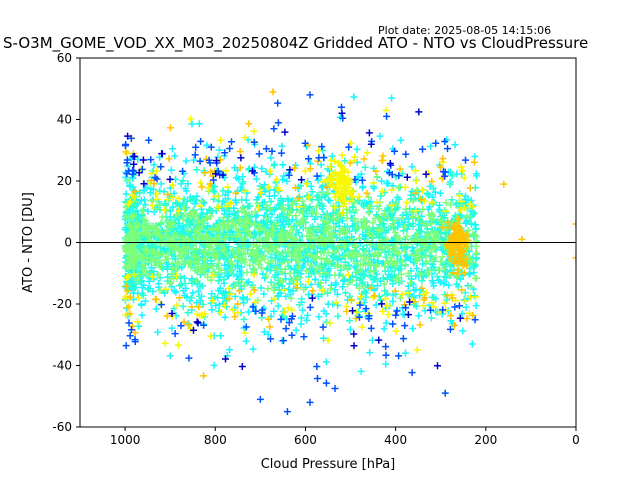  Describe the element at coordinates (339, 184) in the screenshot. I see `scatter-cluster-yellow` at that location.